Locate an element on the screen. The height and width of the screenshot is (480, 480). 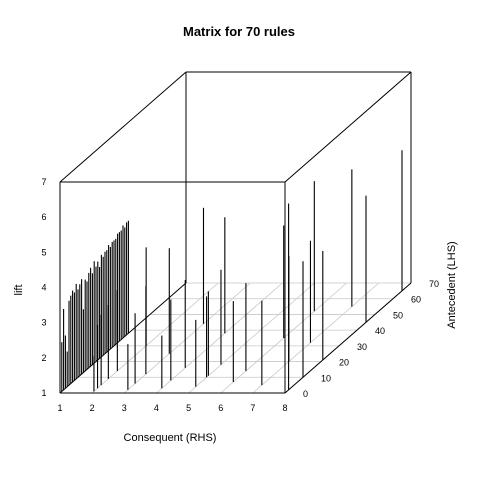
x-tick-labels: 1 2 3 4 5 6 7 8 is located at coordinates (172, 408).